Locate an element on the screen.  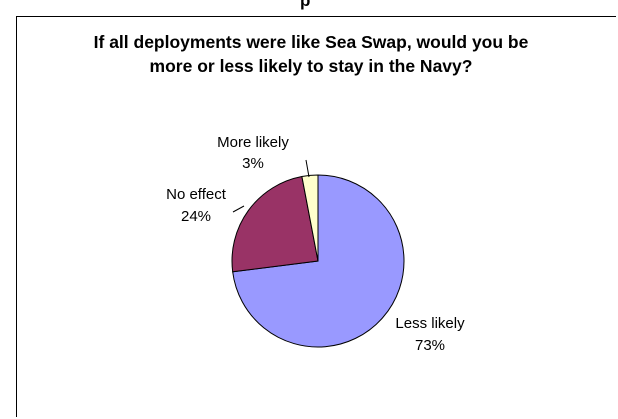
slice-value-more-likely: 3% is located at coordinates (253, 163).